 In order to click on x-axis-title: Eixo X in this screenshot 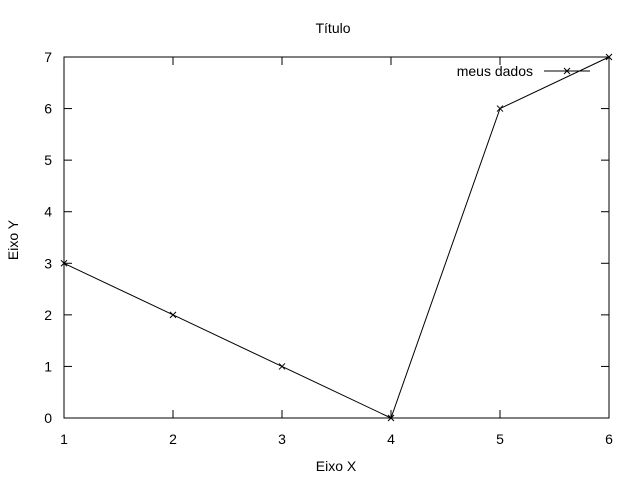, I will do `click(336, 466)`.